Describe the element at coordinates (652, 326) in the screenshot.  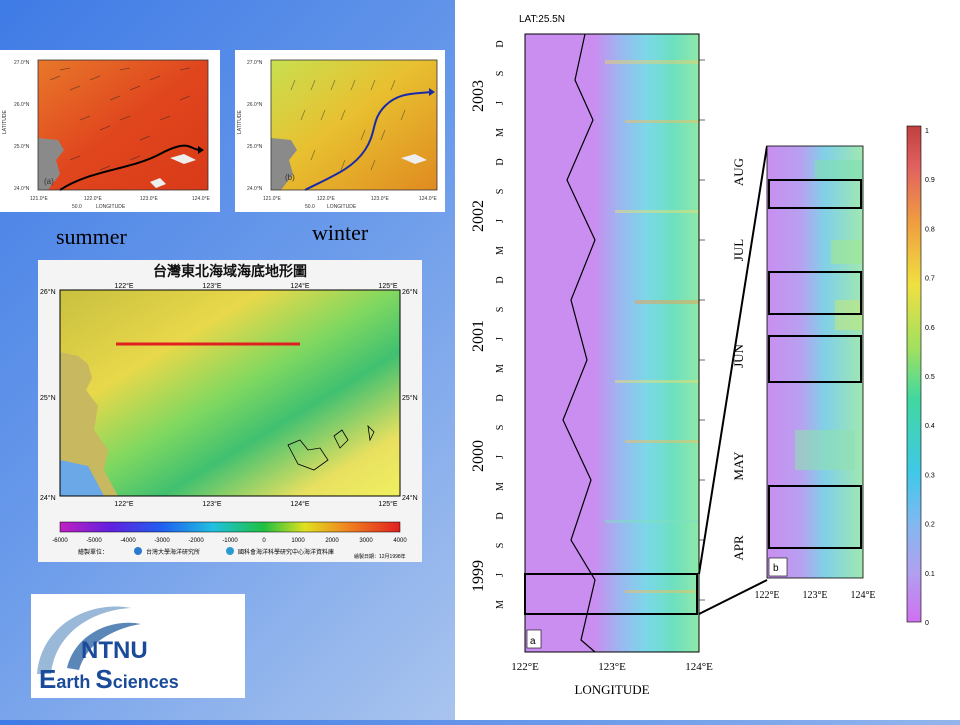
I see `hovmoller-streaks` at that location.